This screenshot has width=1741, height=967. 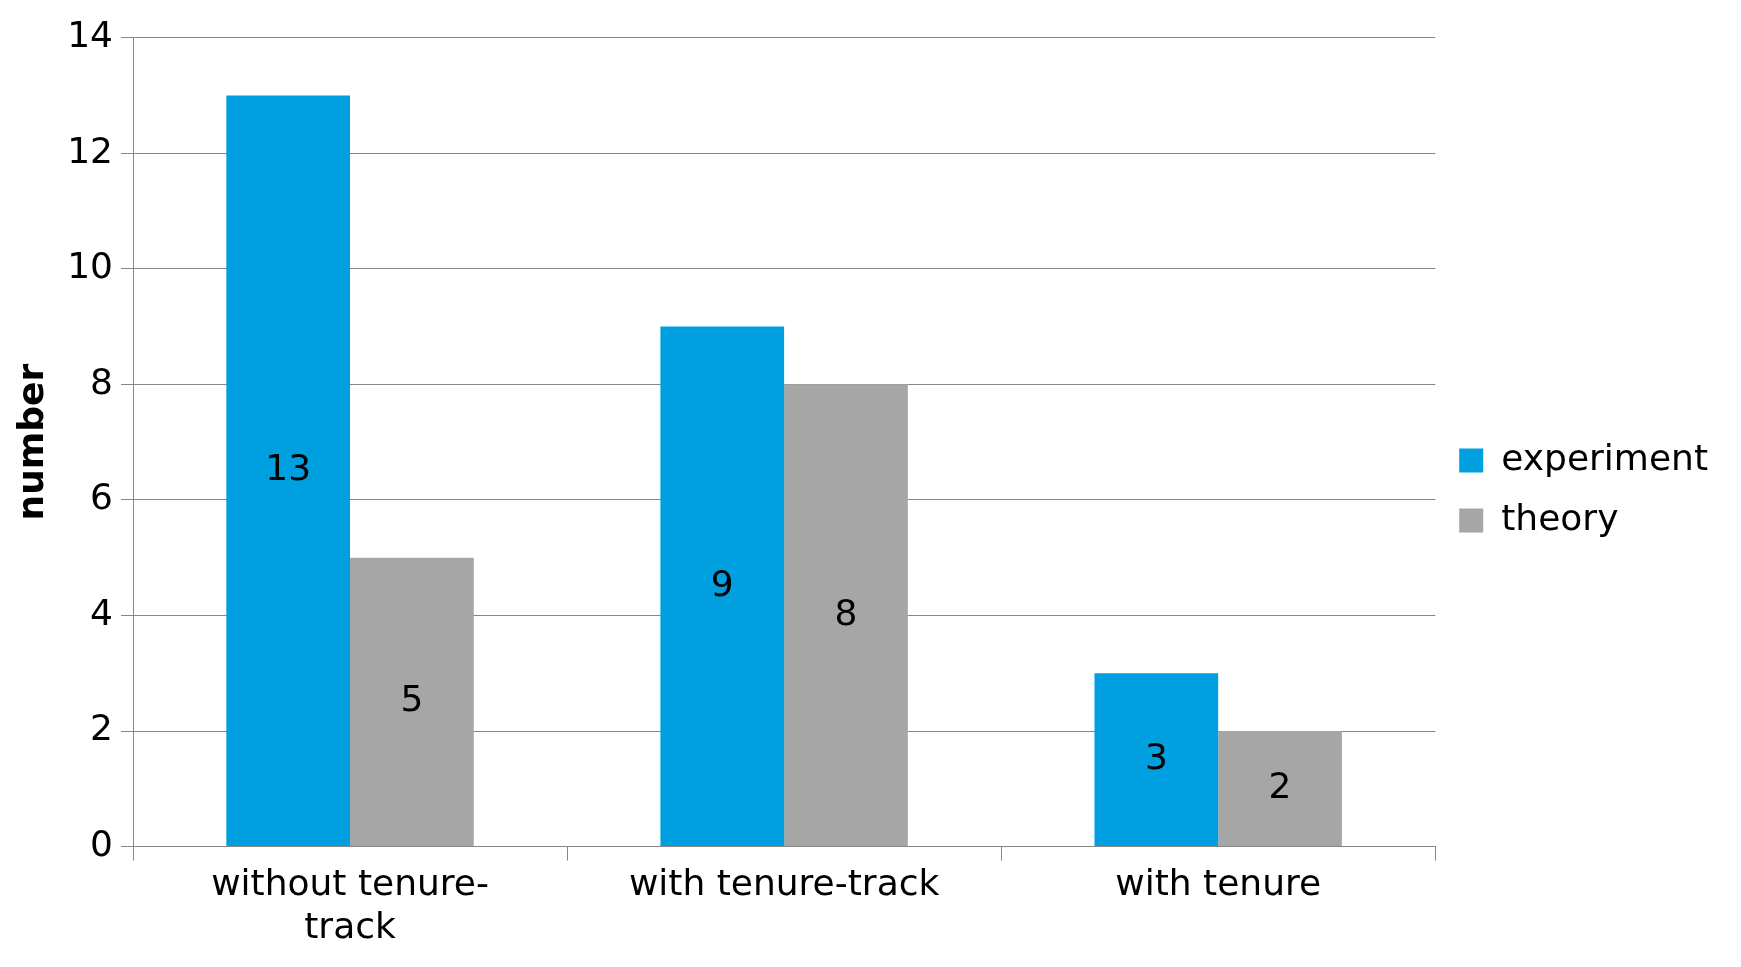 What do you see at coordinates (30, 442) in the screenshot?
I see `y-axis-title: number` at bounding box center [30, 442].